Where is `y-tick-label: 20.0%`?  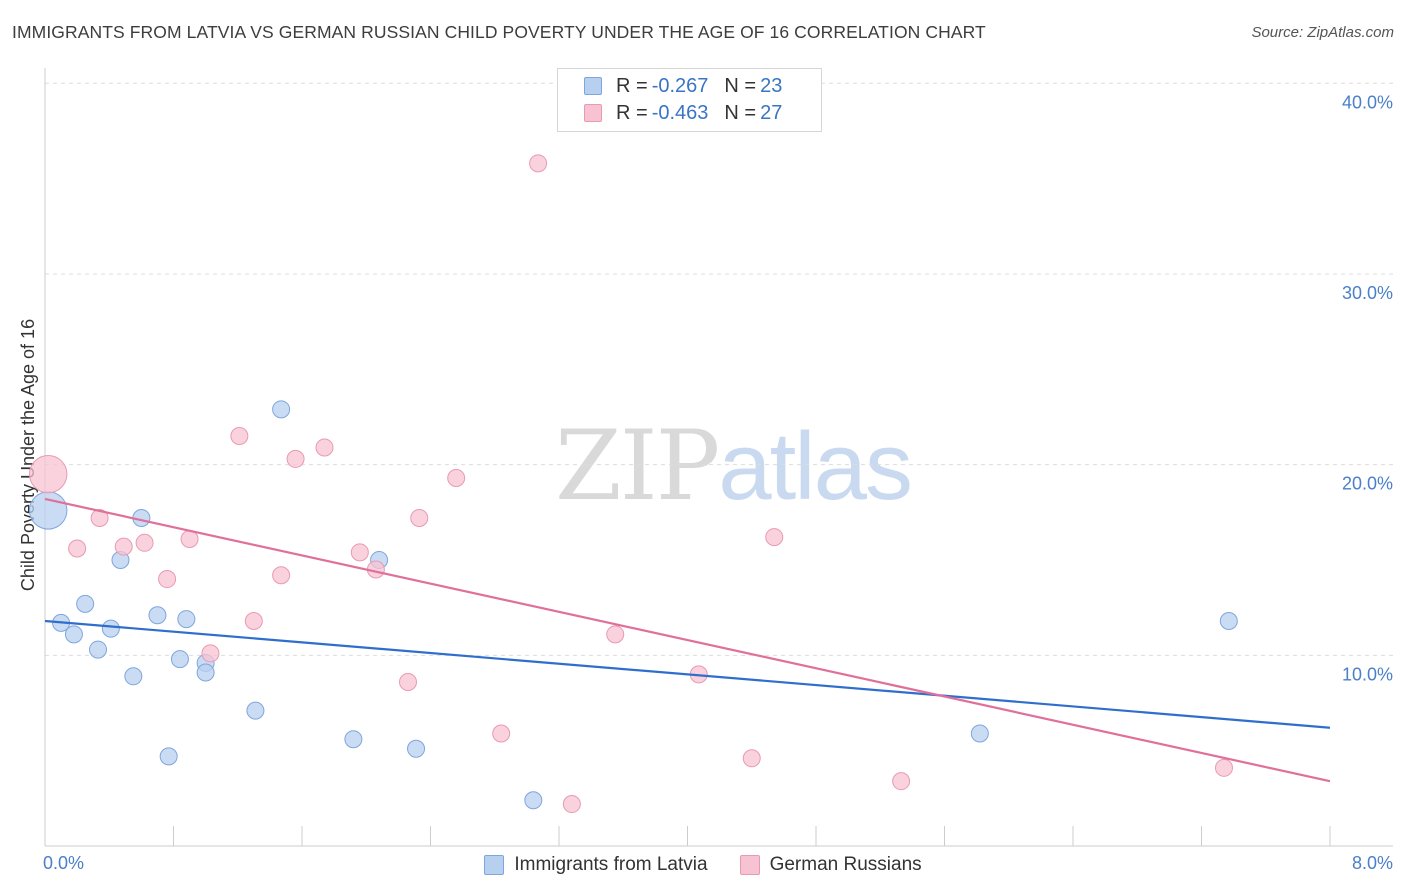 y-tick-label: 20.0% is located at coordinates (1367, 484).